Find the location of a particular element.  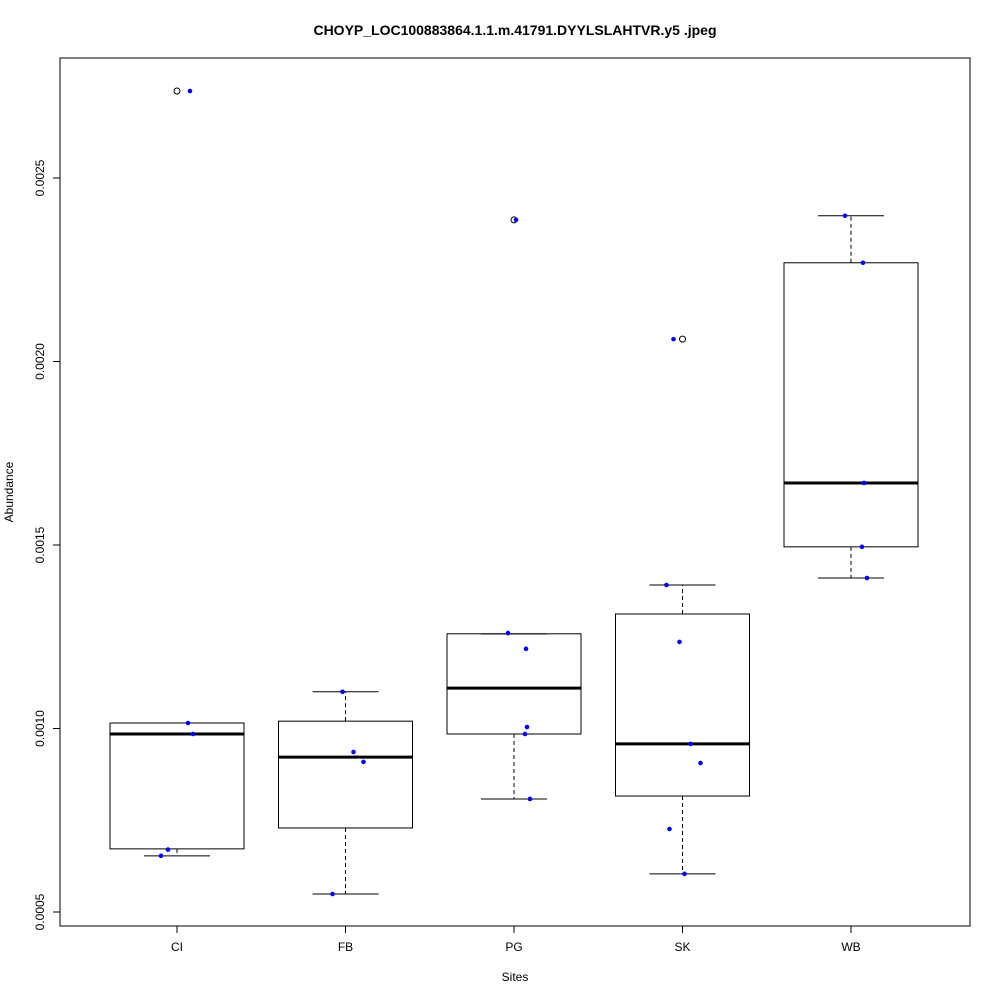

y-tick-label: 0.0015 is located at coordinates (40, 544).